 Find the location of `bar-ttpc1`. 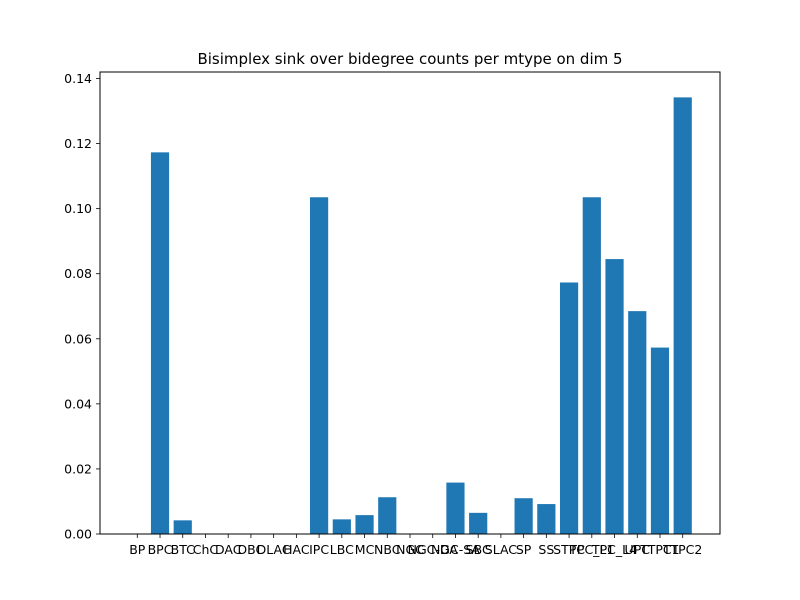

bar-ttpc1 is located at coordinates (660, 440).